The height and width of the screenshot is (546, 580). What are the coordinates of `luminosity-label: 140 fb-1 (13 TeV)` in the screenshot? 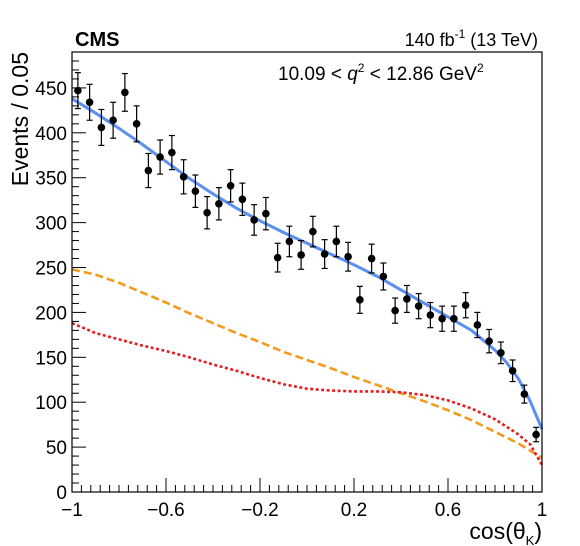 It's located at (471, 38).